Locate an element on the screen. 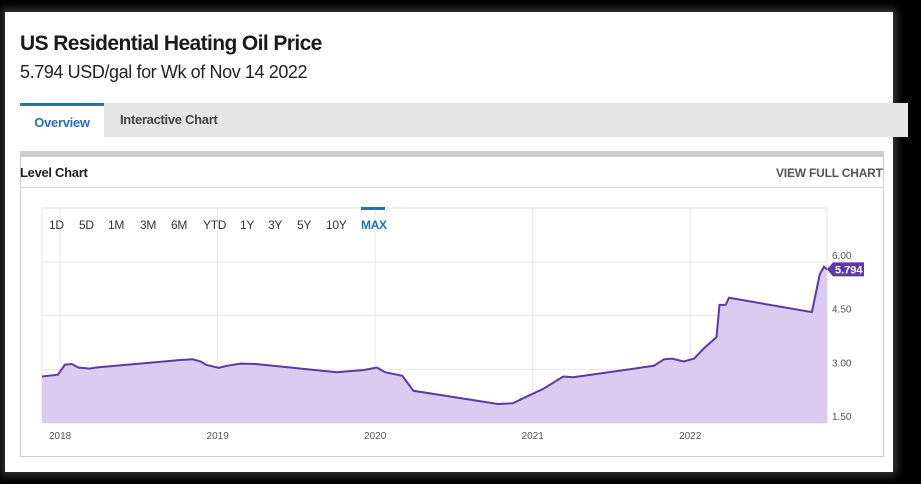 The width and height of the screenshot is (921, 484). range-1d: 1D is located at coordinates (56, 225).